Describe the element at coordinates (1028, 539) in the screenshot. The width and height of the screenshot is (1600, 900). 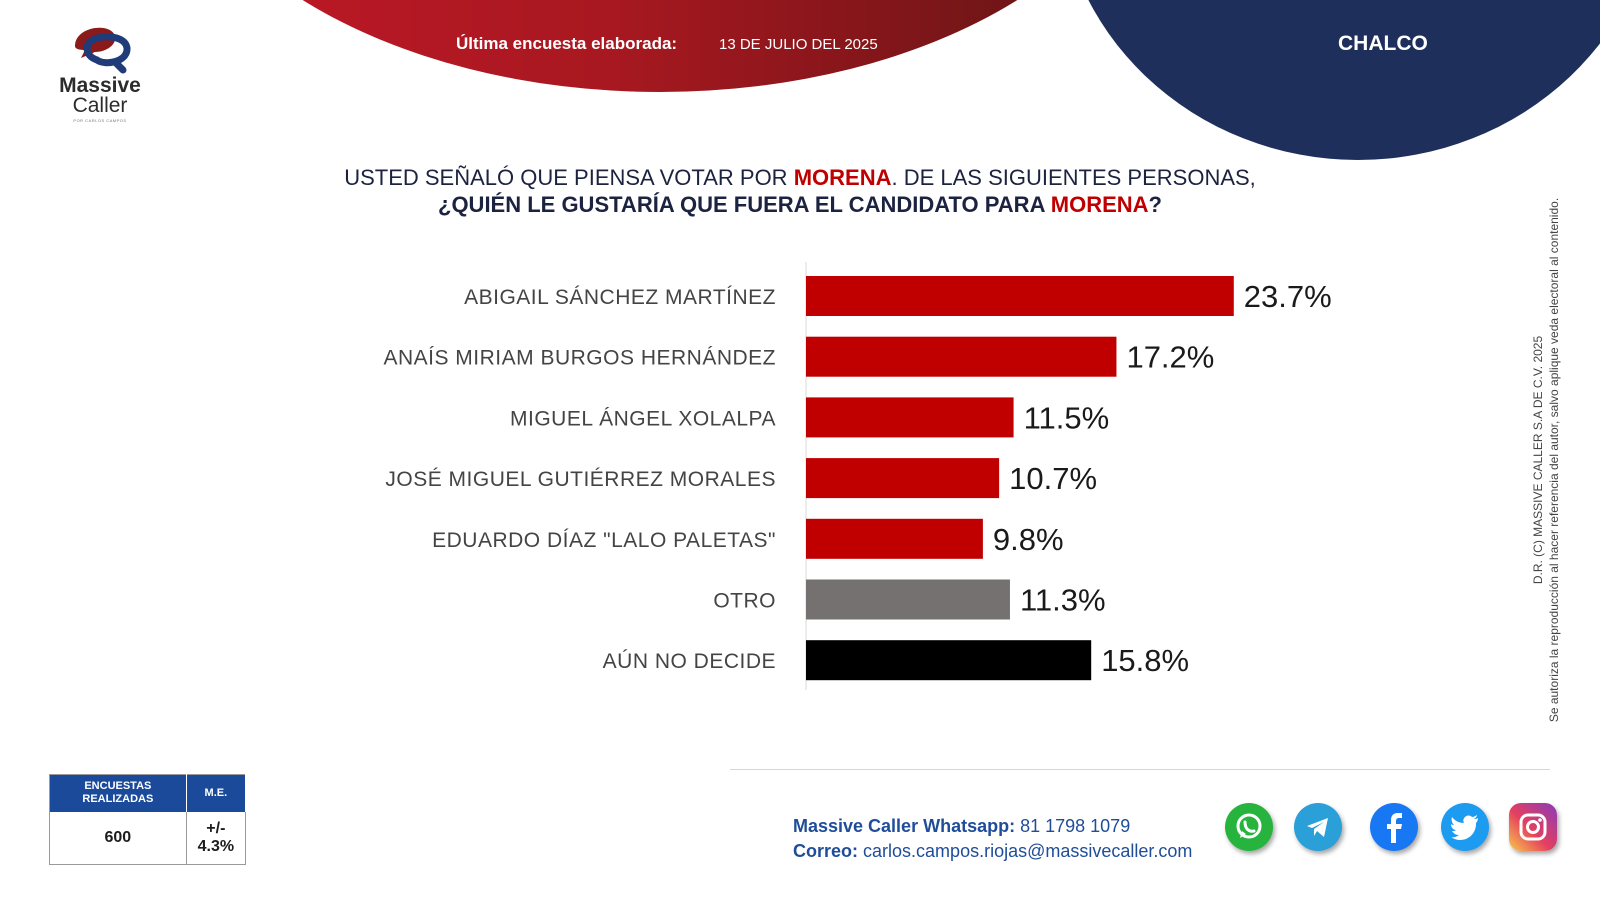
I see `value-label-4: 9.8%` at that location.